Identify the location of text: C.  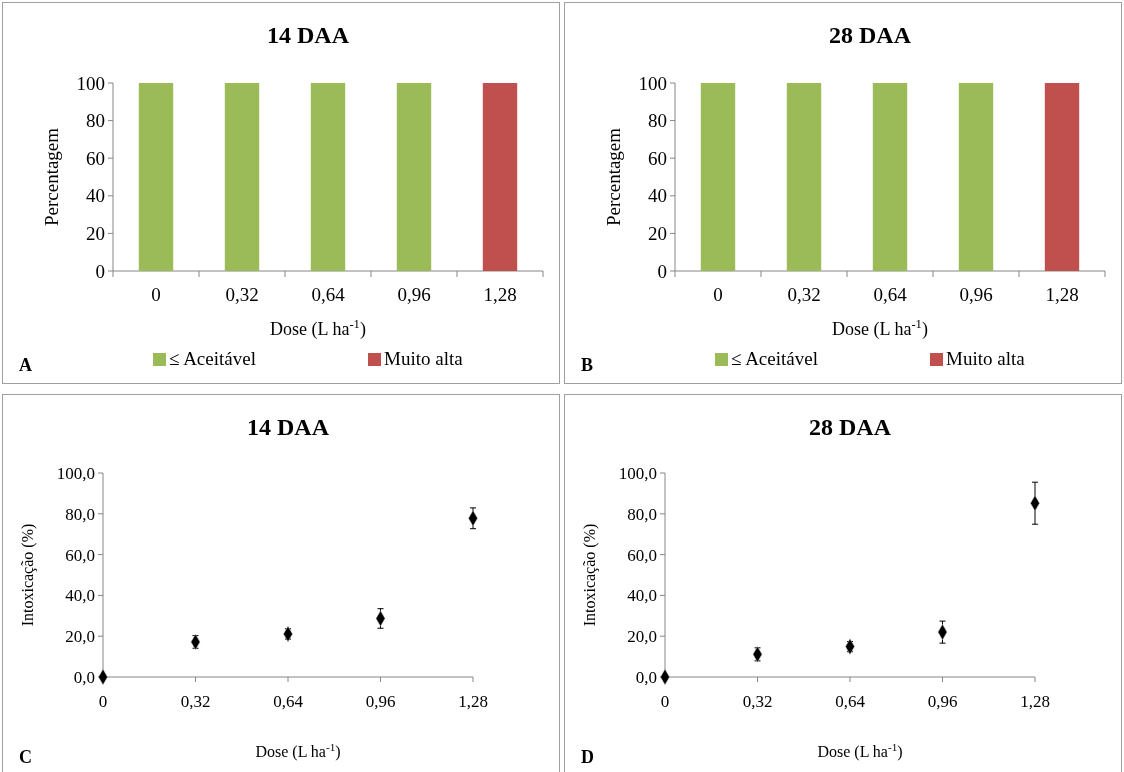
(25, 757).